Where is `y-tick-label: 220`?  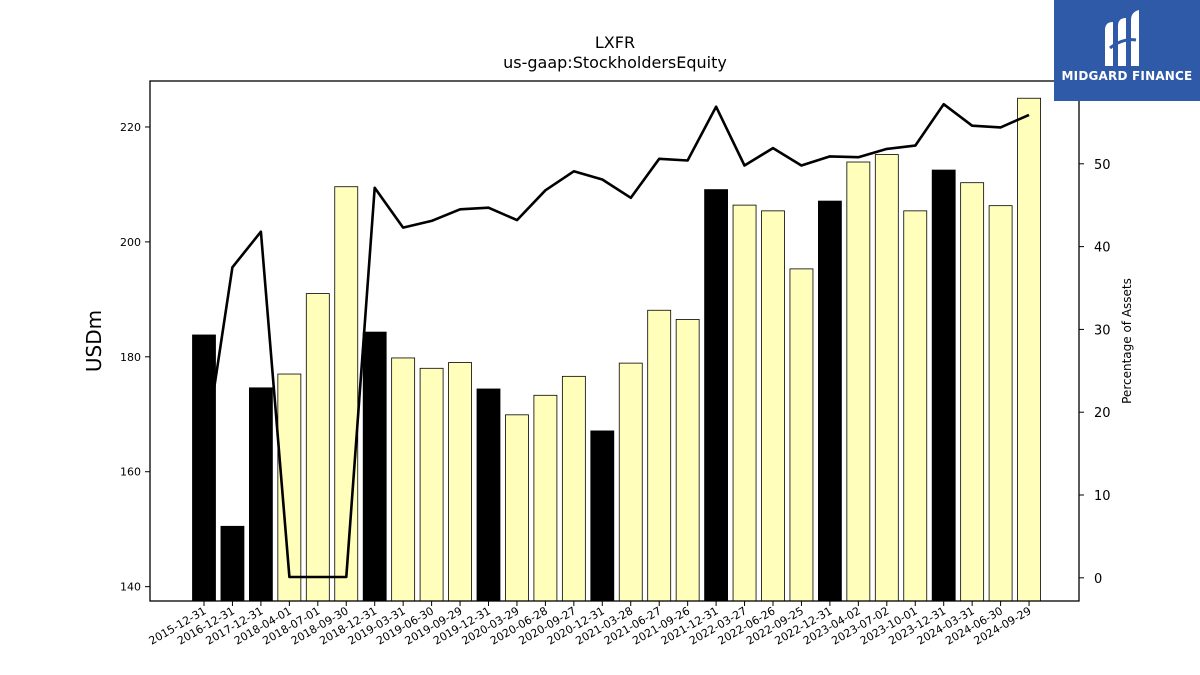 y-tick-label: 220 is located at coordinates (130, 127).